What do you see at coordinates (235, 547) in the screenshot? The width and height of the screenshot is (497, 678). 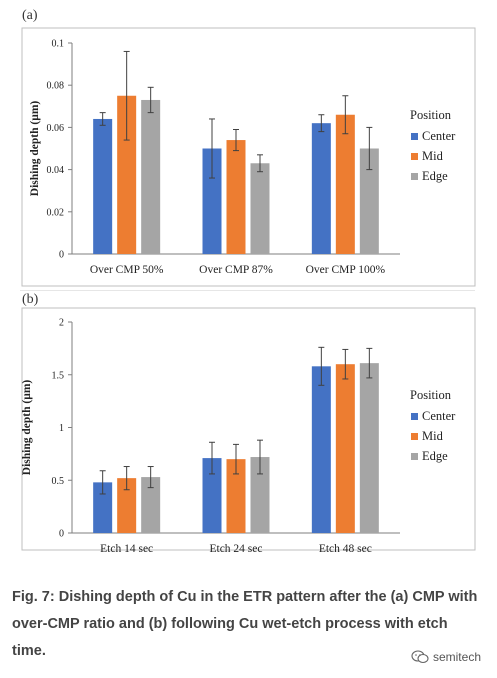 I see `x-category-label: Etch 24 sec` at bounding box center [235, 547].